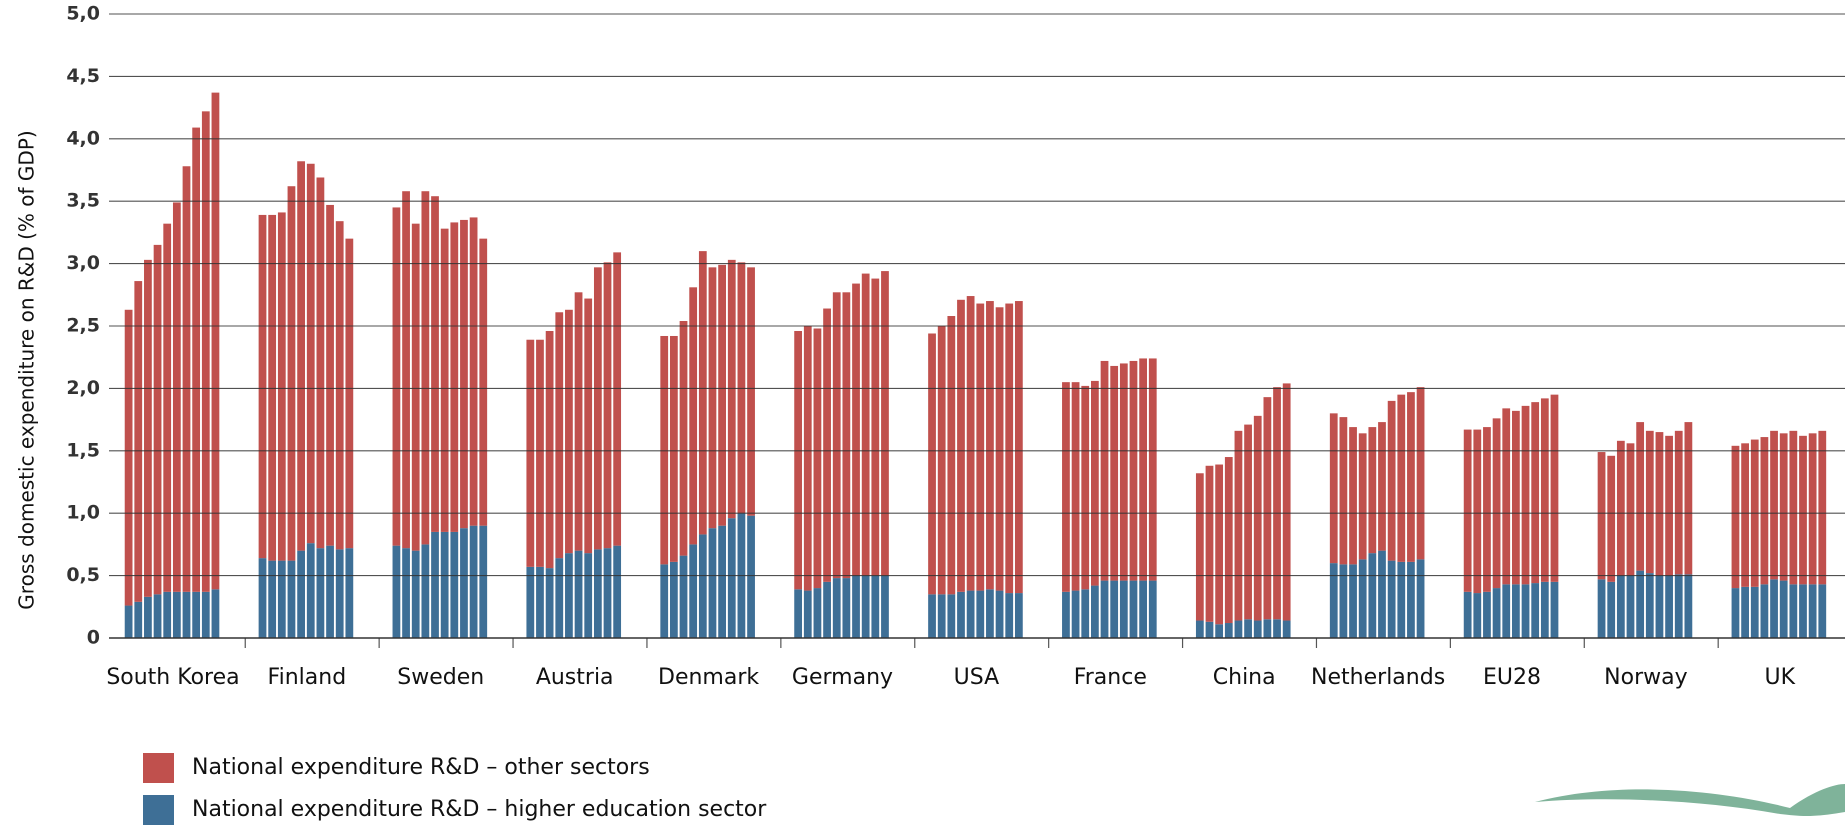 The image size is (1845, 826). I want to click on x-tick-label: Denmark, so click(708, 677).